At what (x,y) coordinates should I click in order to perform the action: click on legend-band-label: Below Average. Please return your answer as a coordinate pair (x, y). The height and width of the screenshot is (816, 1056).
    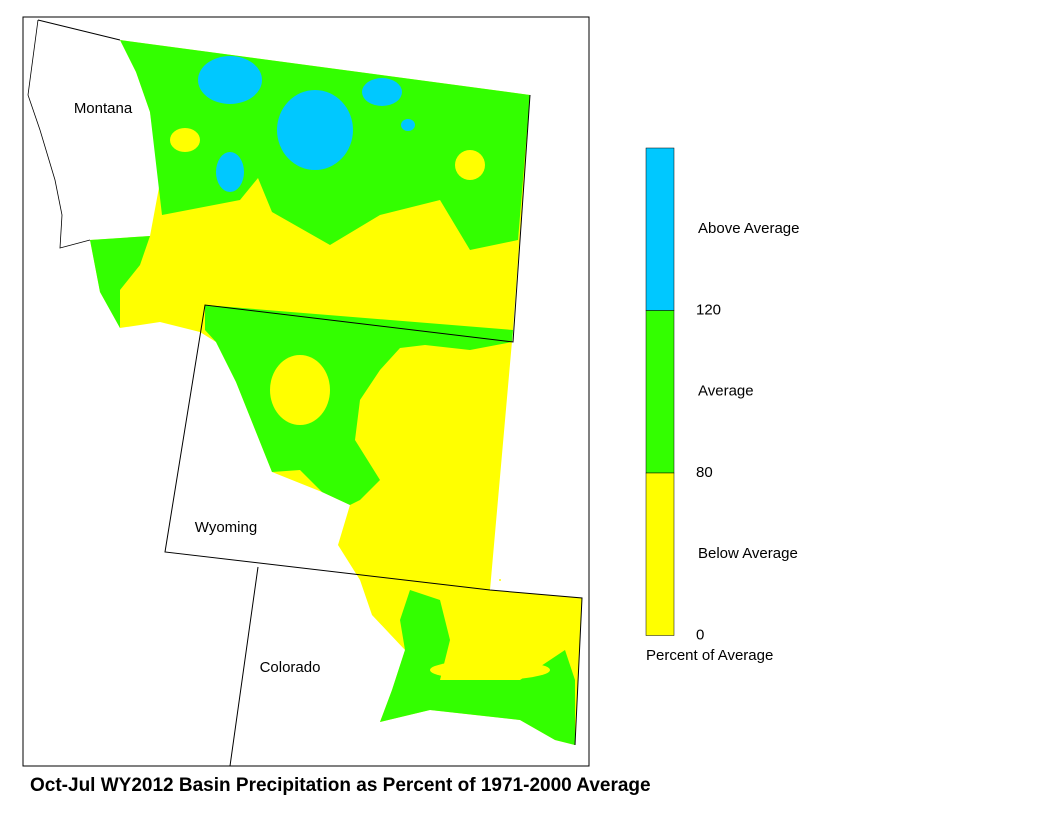
    Looking at the image, I should click on (748, 553).